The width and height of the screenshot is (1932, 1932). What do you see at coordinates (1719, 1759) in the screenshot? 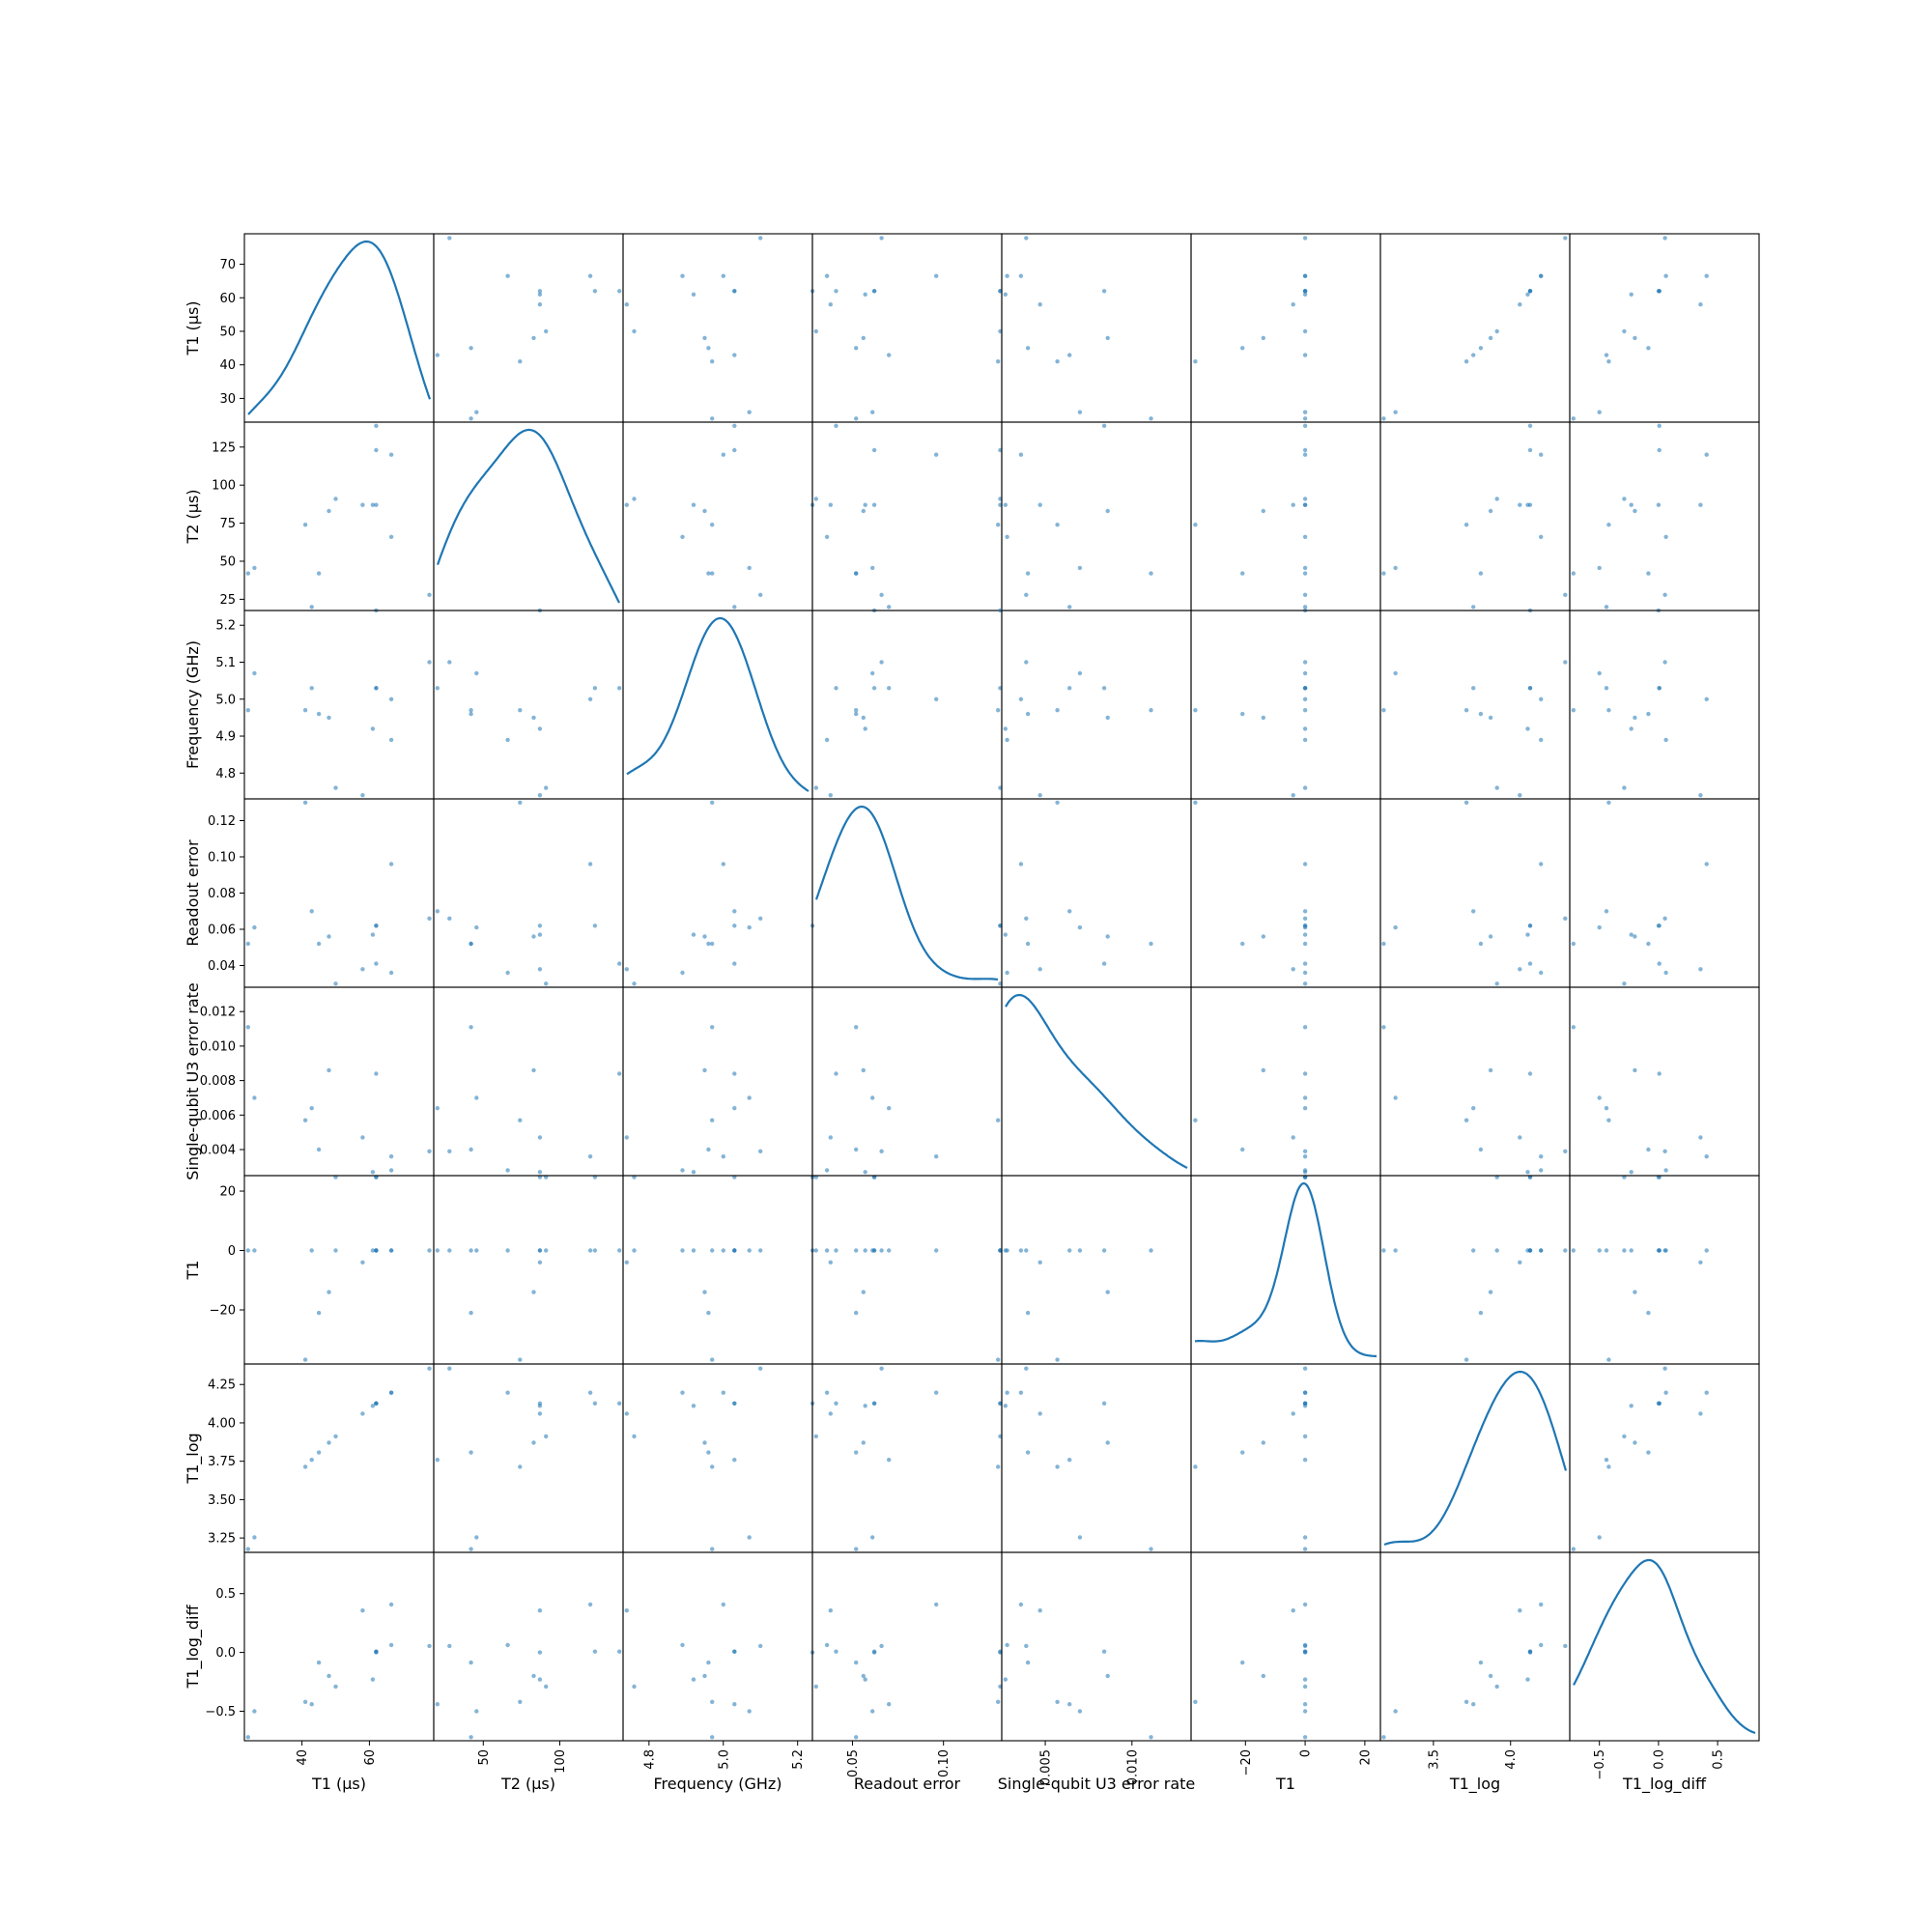
I see `xtick-label-7-2: 0.5` at bounding box center [1719, 1759].